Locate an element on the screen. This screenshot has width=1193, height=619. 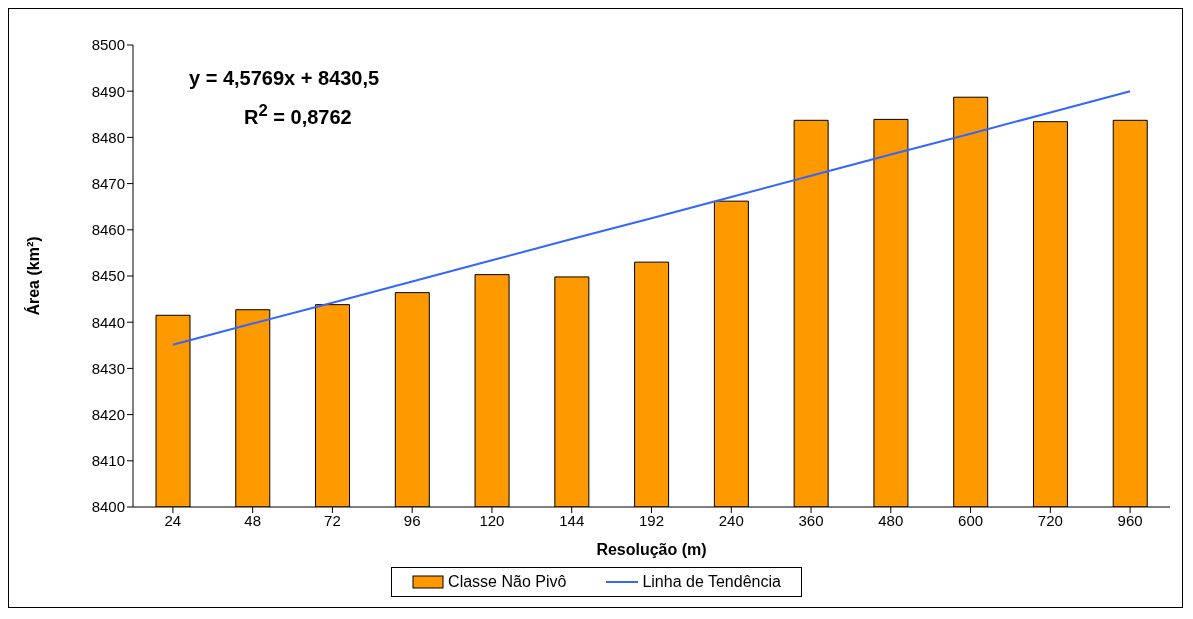
x-tick-label: 48 is located at coordinates (252, 520).